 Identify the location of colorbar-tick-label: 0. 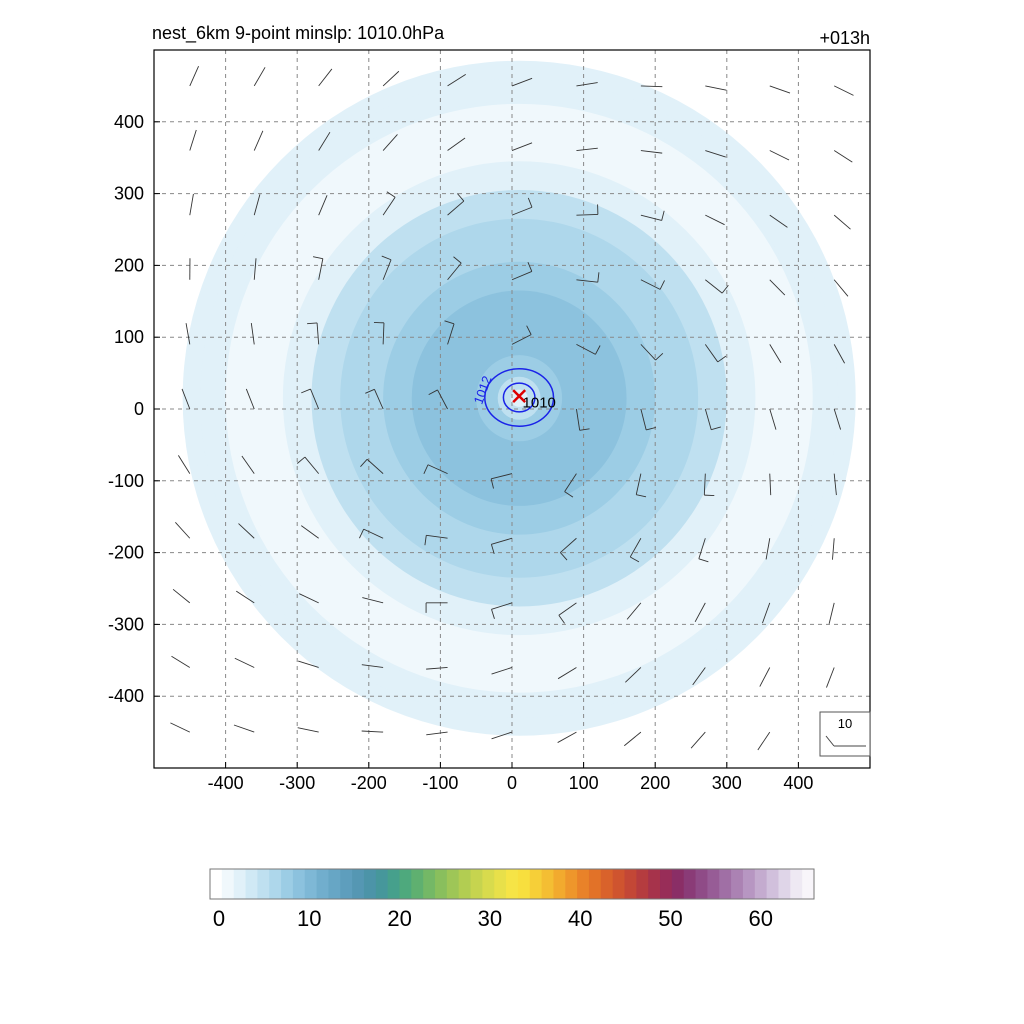
(219, 918).